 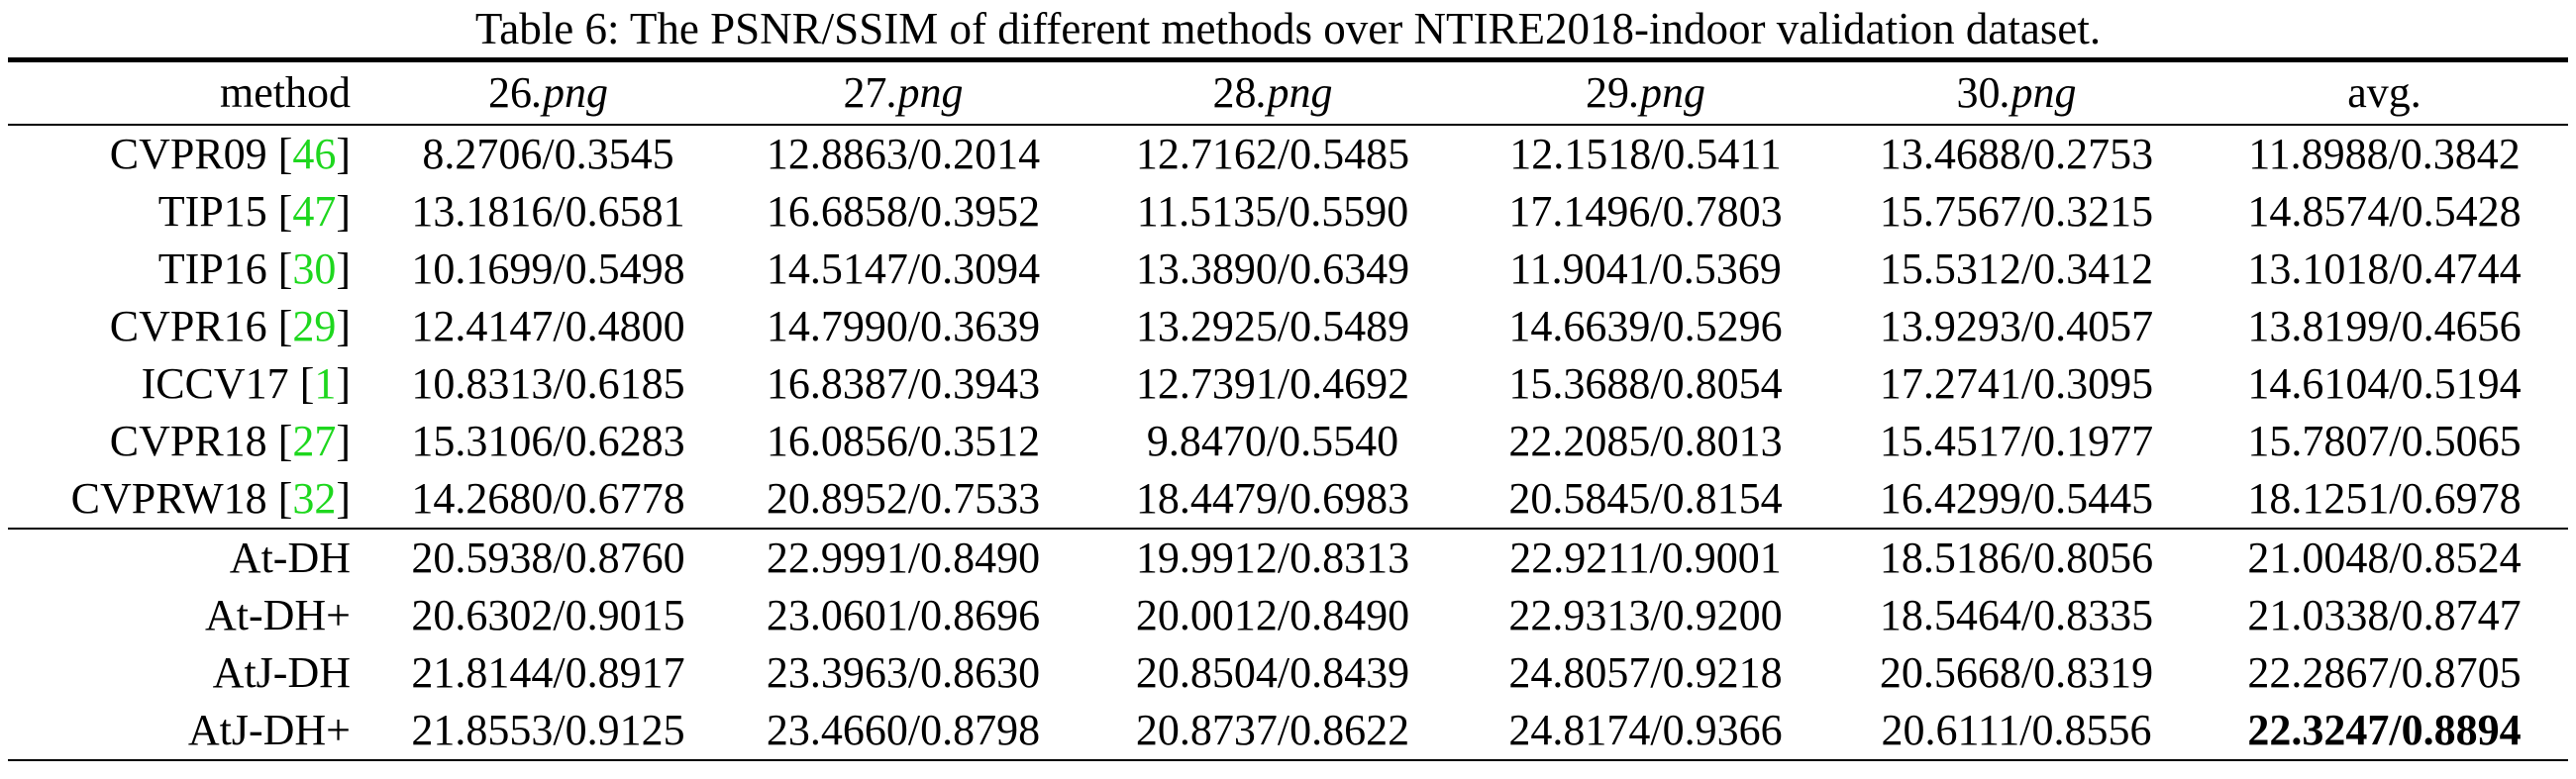 I want to click on value-cell: 22.3247/0.8894, so click(x=2384, y=731).